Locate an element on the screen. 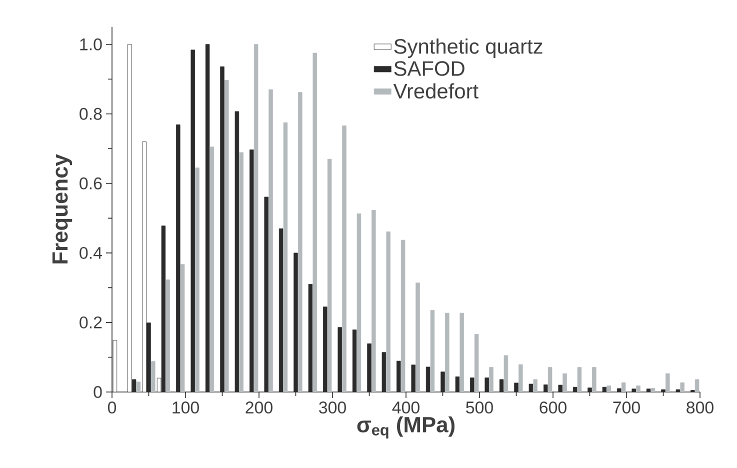 Image resolution: width=737 pixels, height=468 pixels. y-tick-label: 0.8 is located at coordinates (91, 114).